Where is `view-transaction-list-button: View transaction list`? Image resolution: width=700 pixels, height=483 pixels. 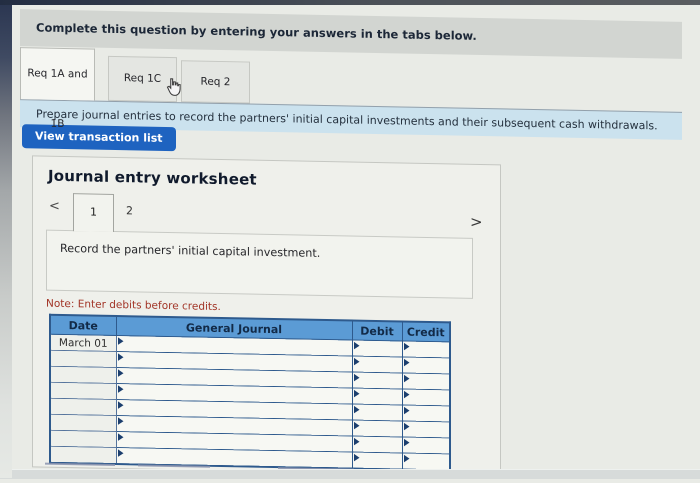 view-transaction-list-button: View transaction list is located at coordinates (99, 138).